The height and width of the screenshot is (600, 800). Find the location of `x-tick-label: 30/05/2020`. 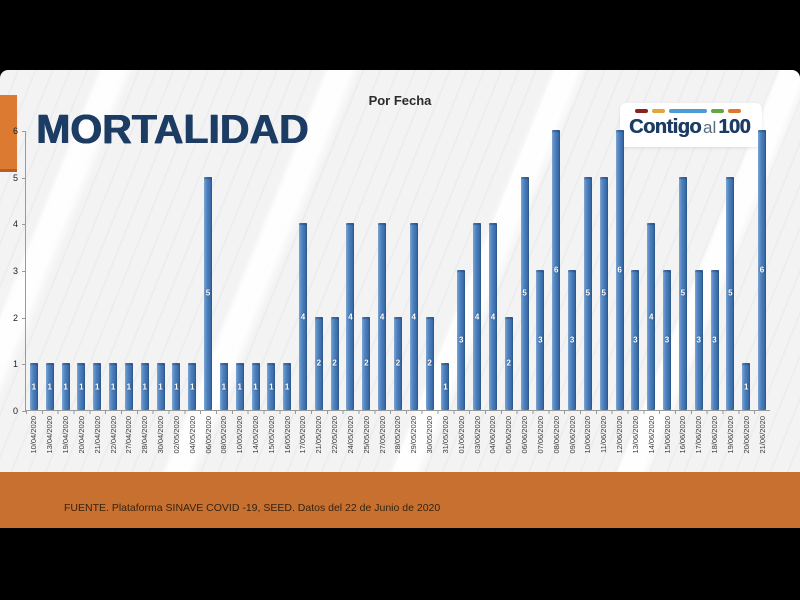

x-tick-label: 30/05/2020 is located at coordinates (430, 435).